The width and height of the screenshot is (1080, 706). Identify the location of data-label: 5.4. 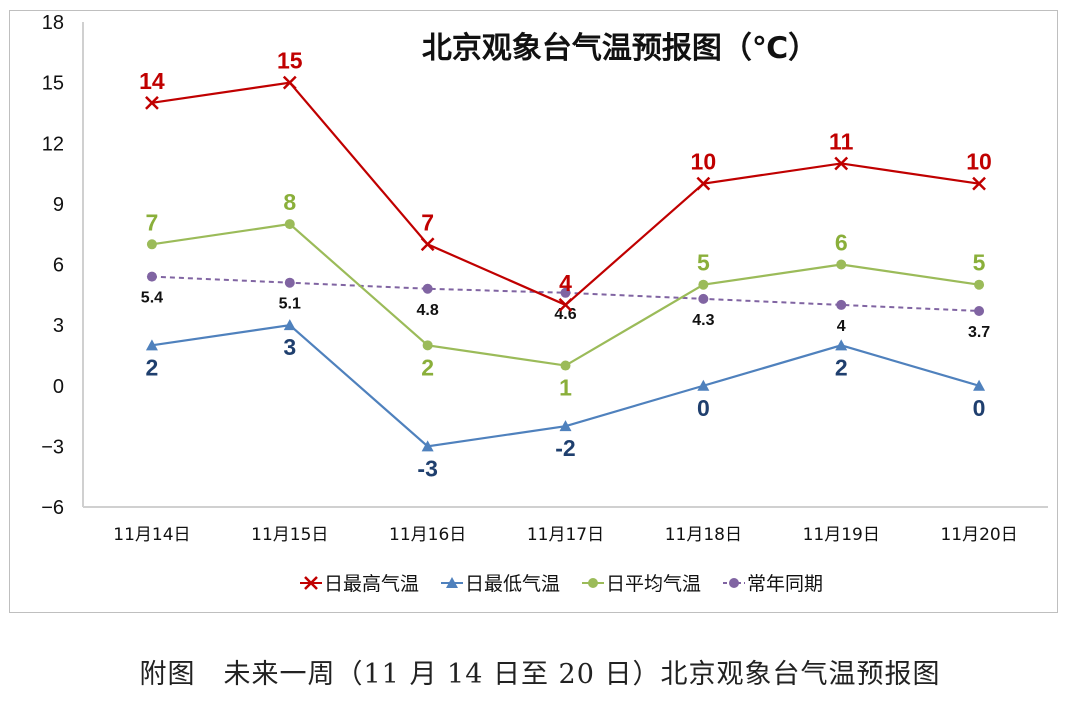
(152, 298).